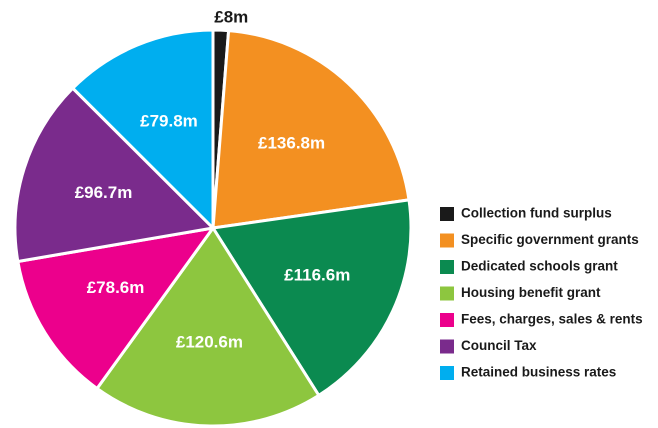 Image resolution: width=658 pixels, height=428 pixels. Describe the element at coordinates (231, 17) in the screenshot. I see `value-label: £8m` at that location.